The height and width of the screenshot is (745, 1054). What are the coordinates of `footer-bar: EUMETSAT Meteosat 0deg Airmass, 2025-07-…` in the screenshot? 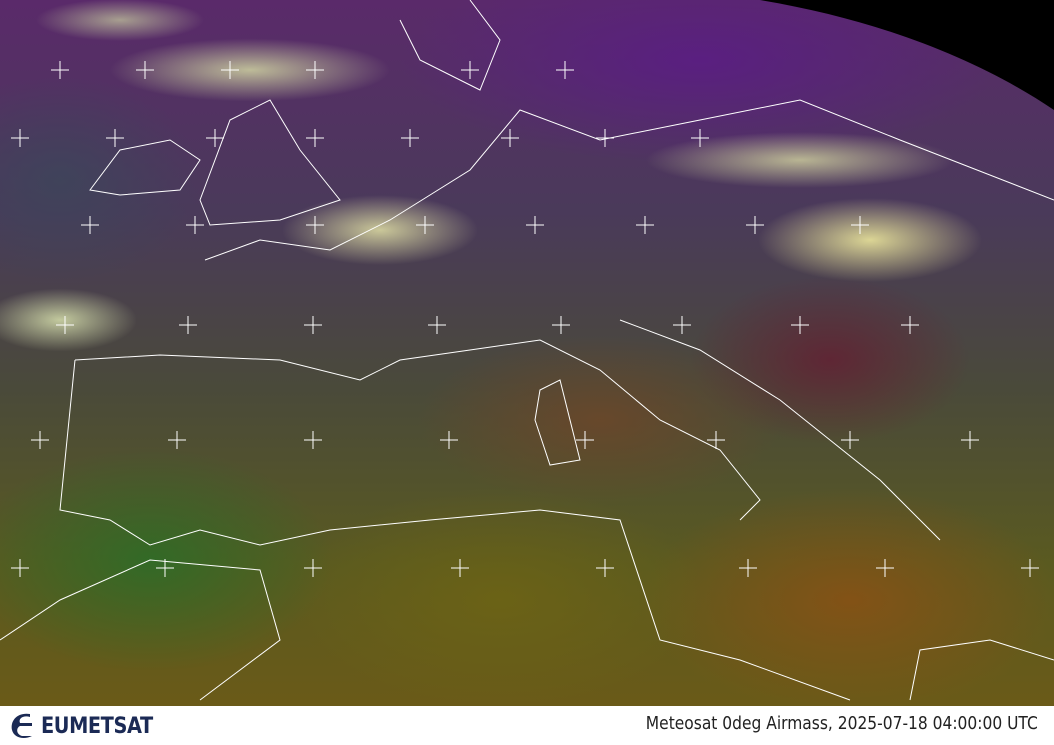 It's located at (527, 725).